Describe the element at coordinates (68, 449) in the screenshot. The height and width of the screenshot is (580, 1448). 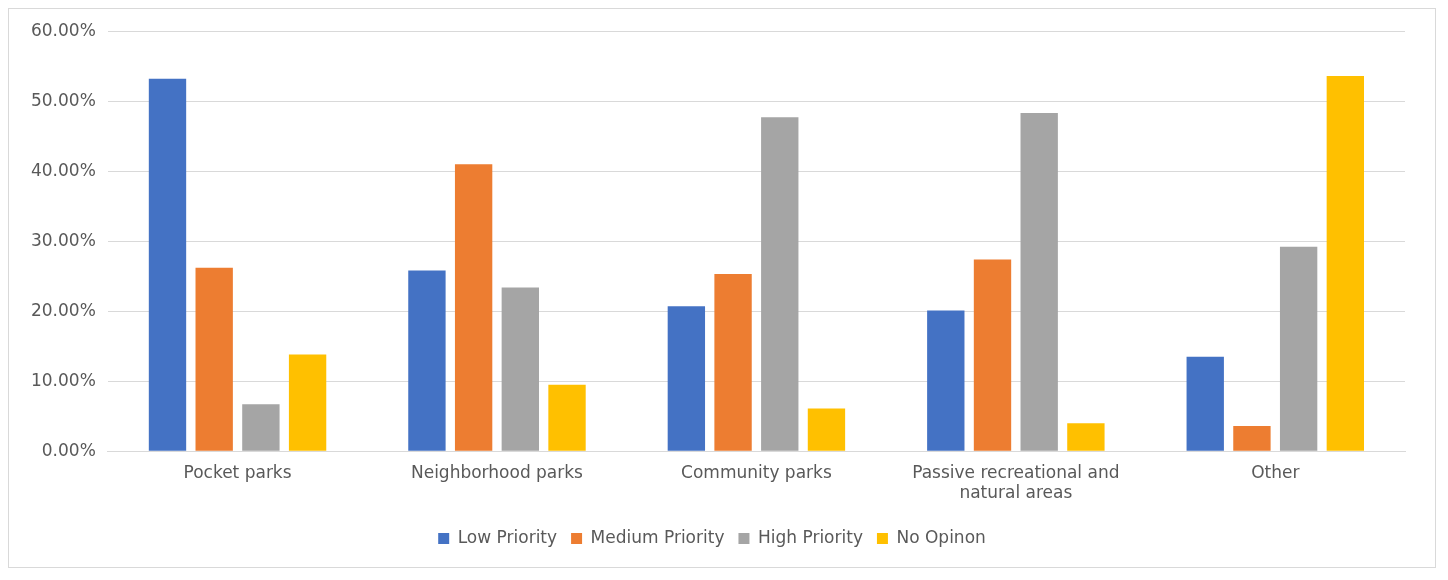
I see `y-tick-label: 0.00%` at that location.